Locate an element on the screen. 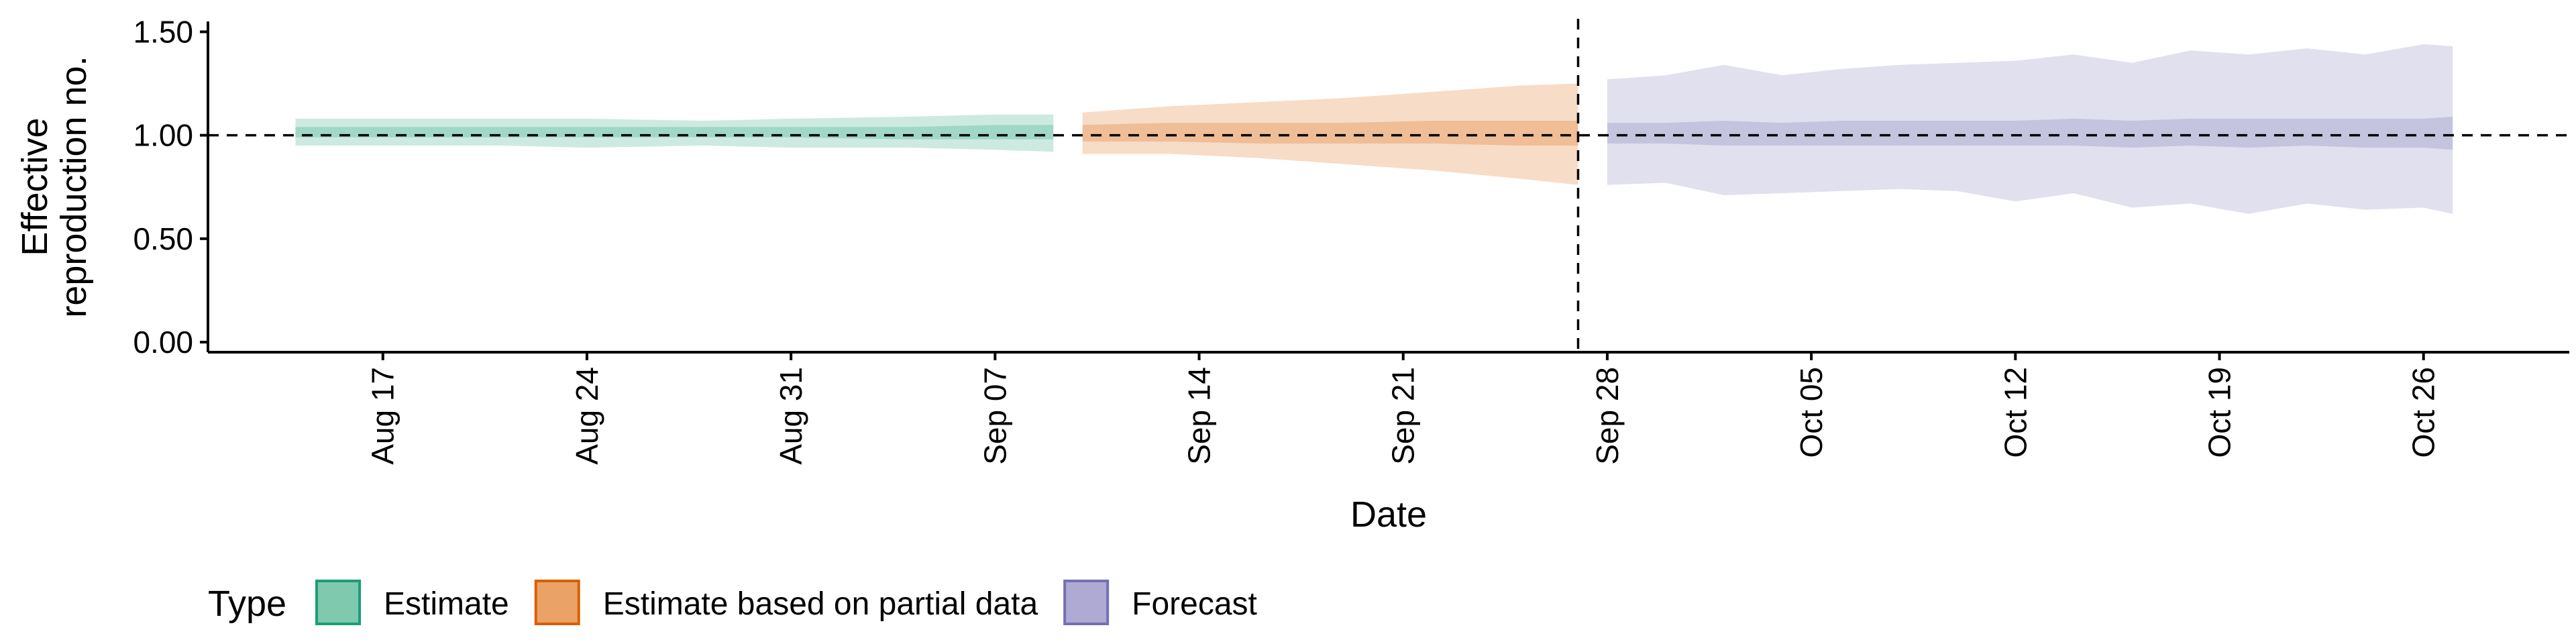 The width and height of the screenshot is (2576, 644). y-tick-label: 1.00 is located at coordinates (163, 135).